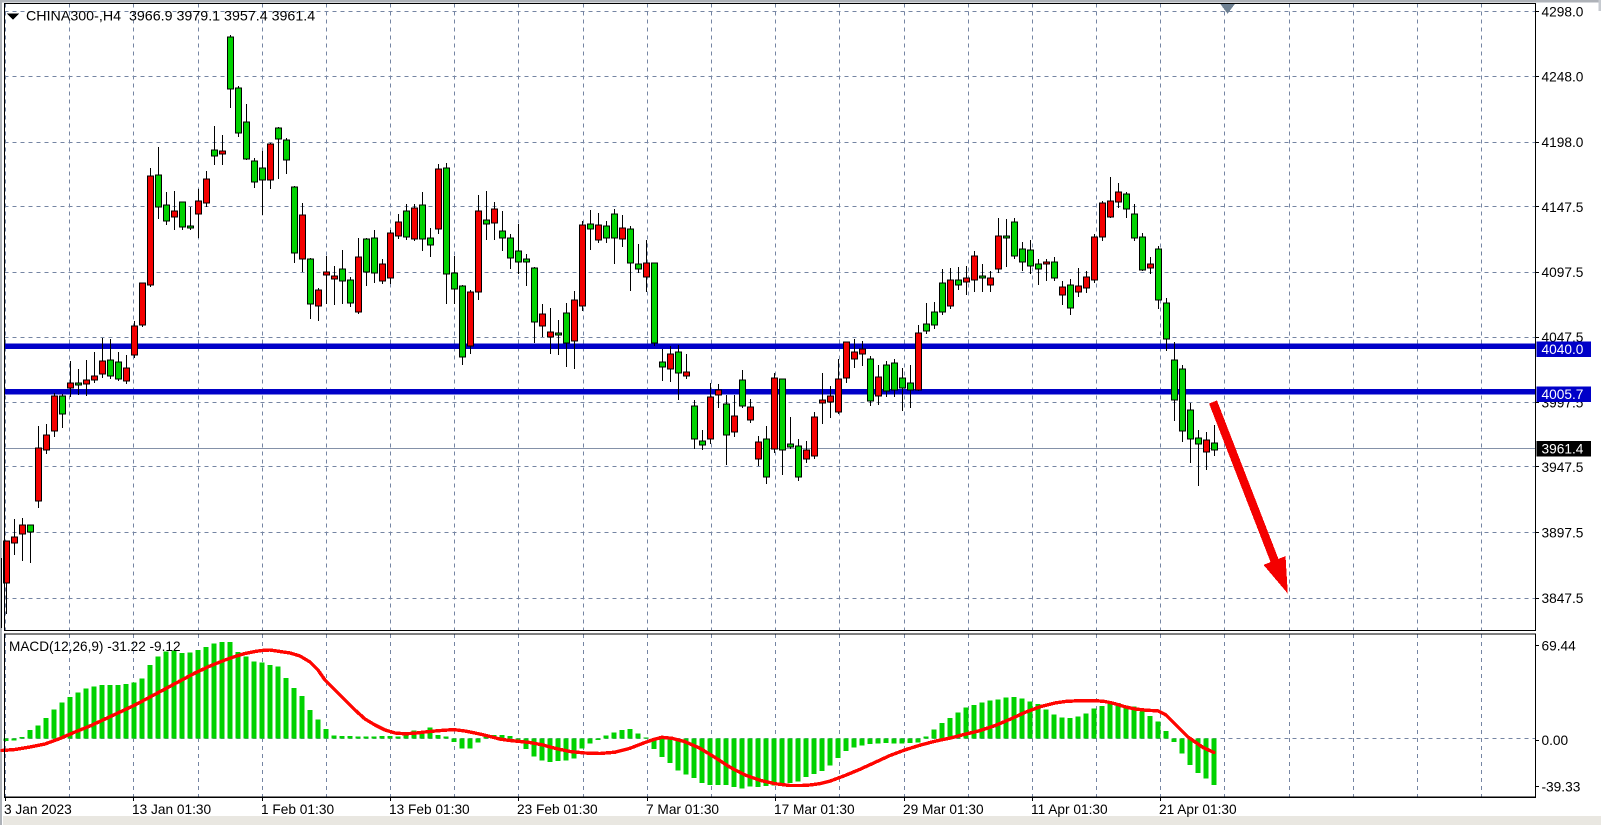 The height and width of the screenshot is (830, 1601). Describe the element at coordinates (682, 809) in the screenshot. I see `svg-text: 7 Mar 01:30` at that location.